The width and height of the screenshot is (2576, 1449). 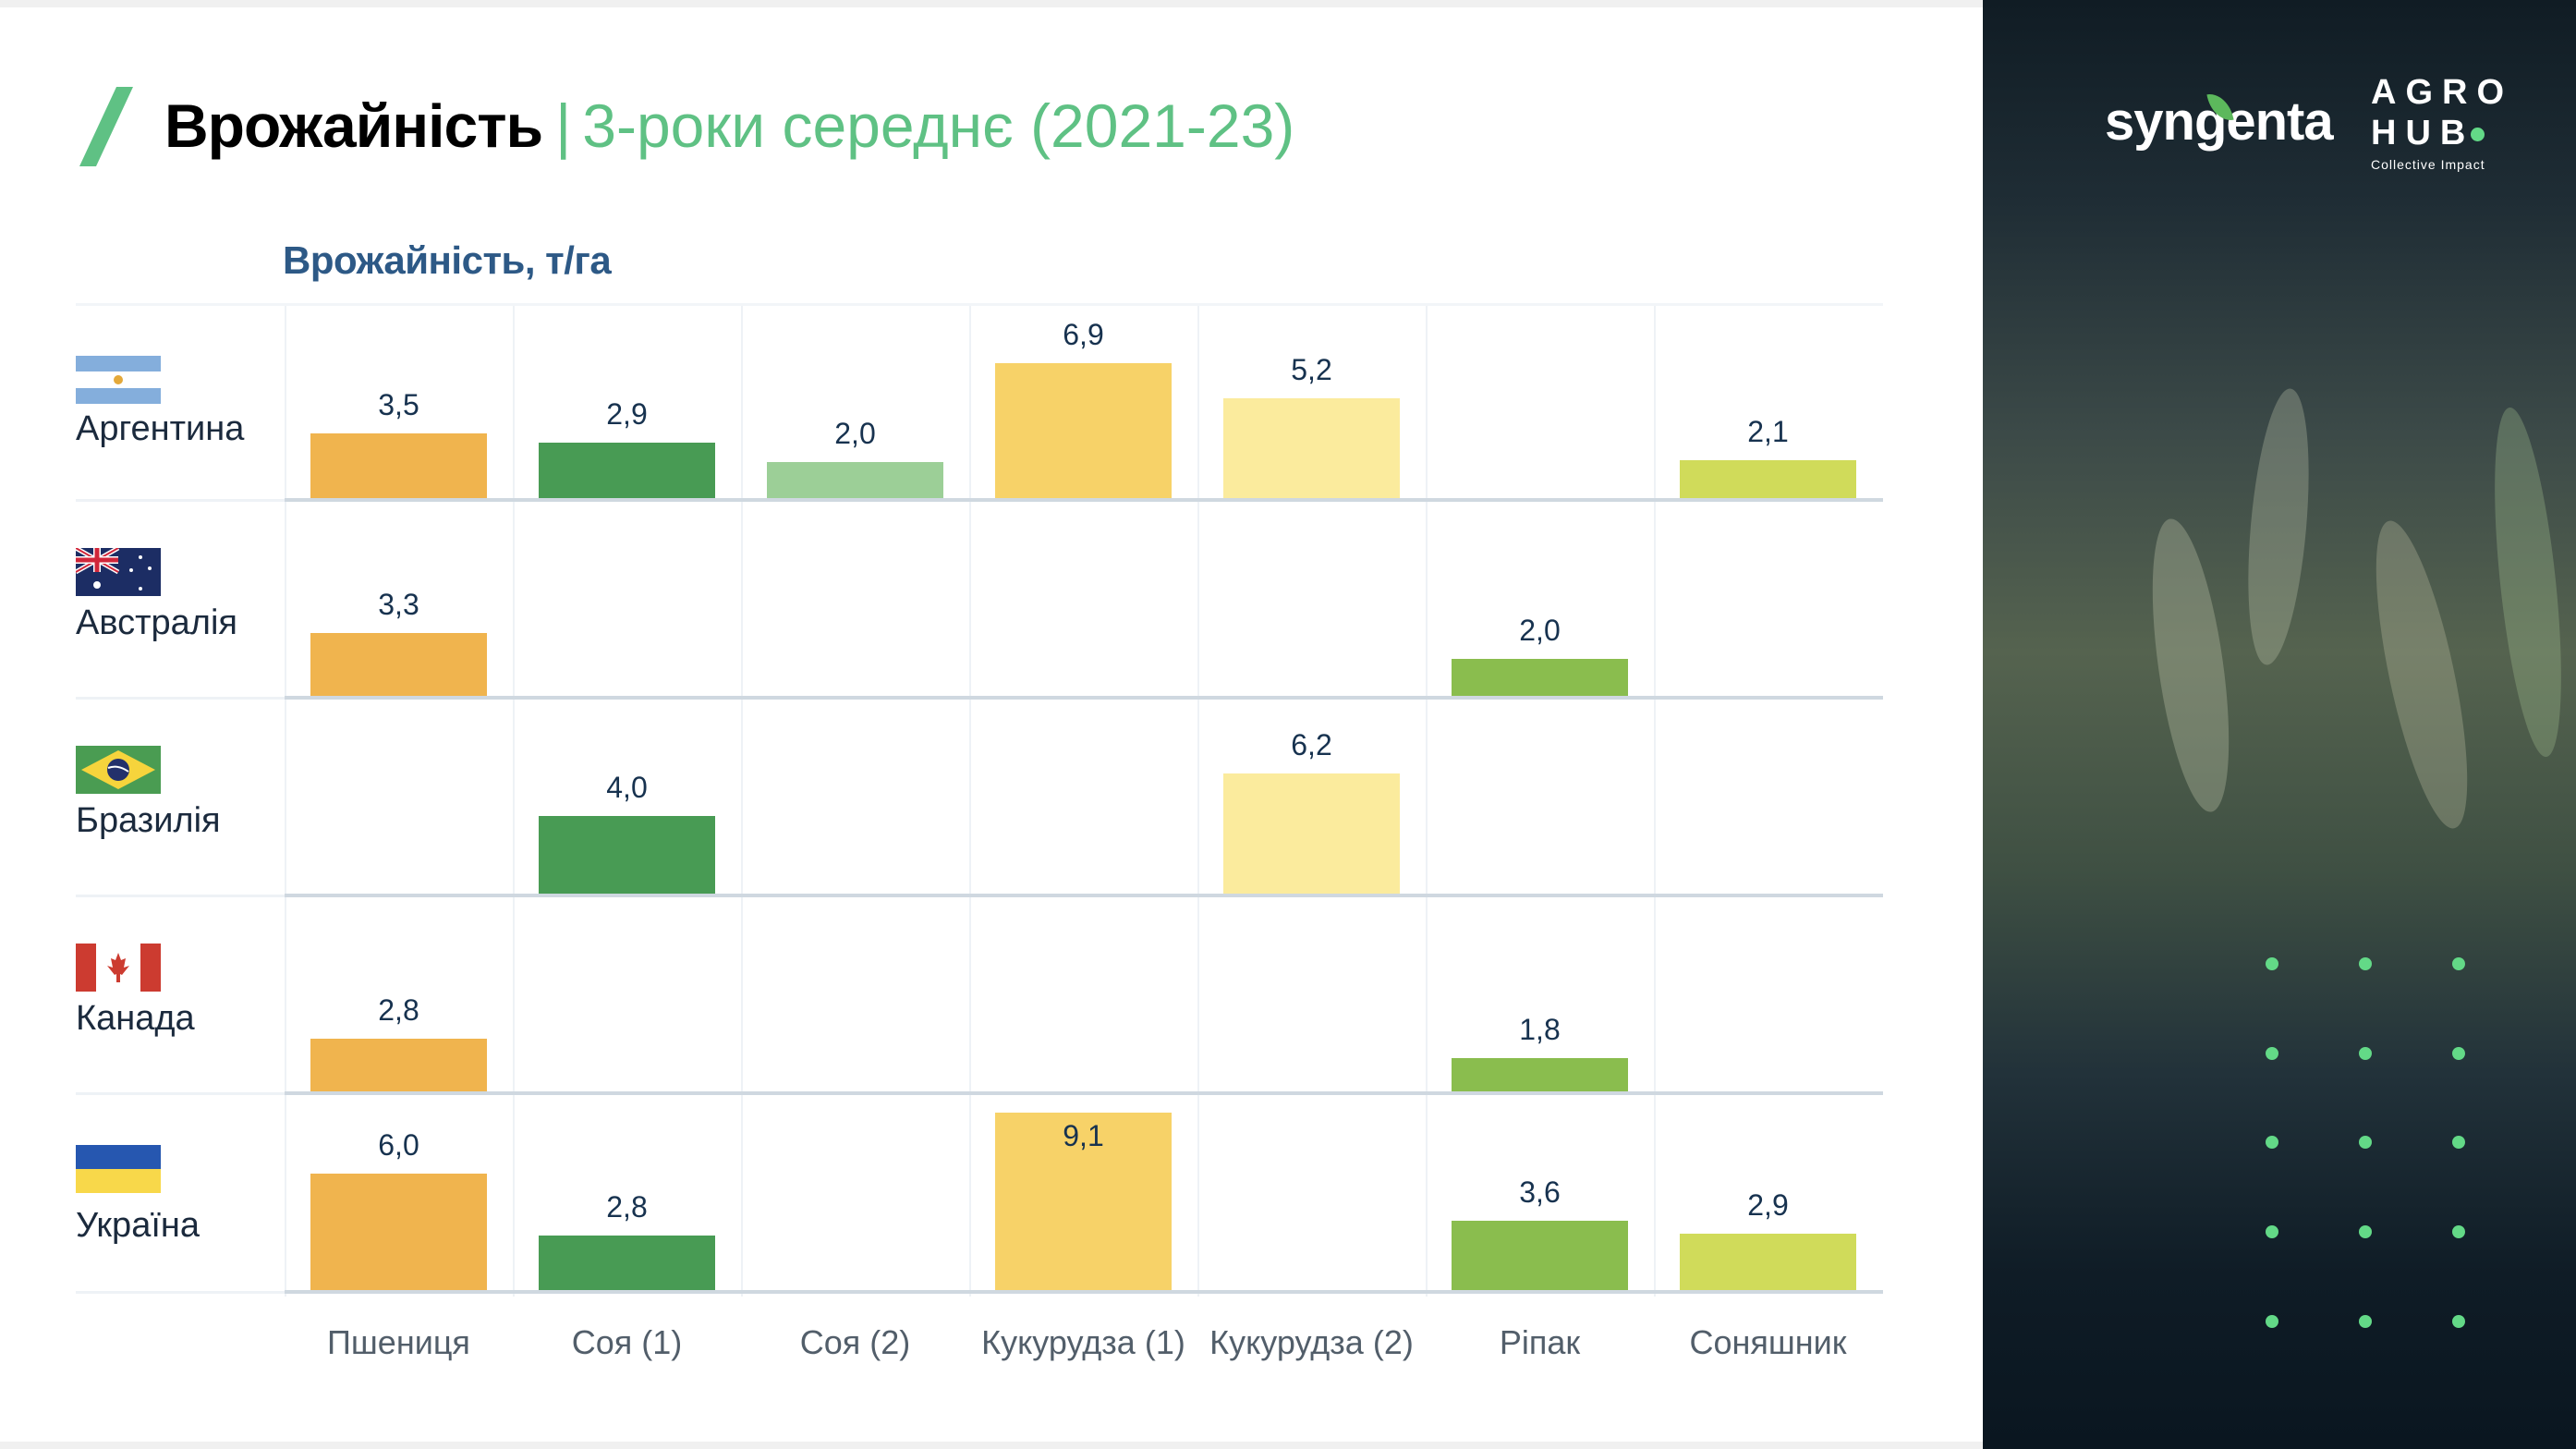 What do you see at coordinates (938, 125) in the screenshot?
I see `title-subtitle: 3-роки середнє (2021-23)` at bounding box center [938, 125].